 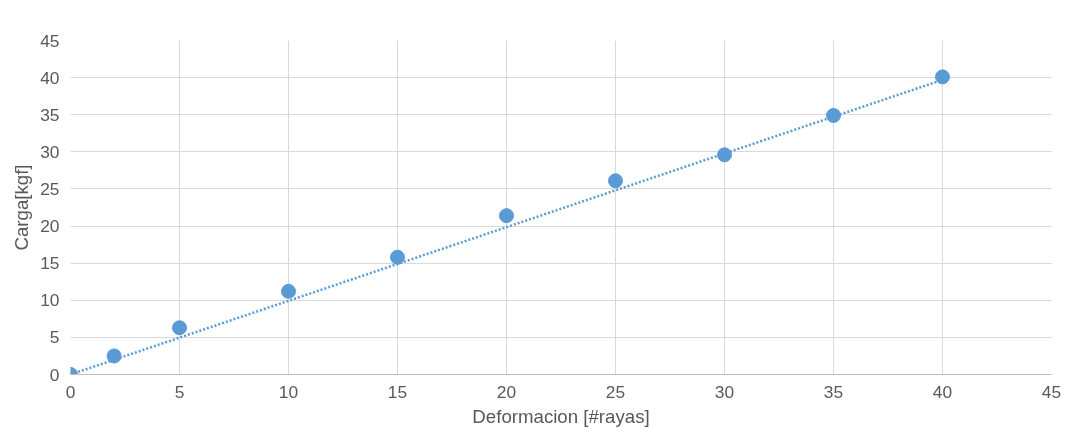 What do you see at coordinates (561, 416) in the screenshot?
I see `x-axis-title: Deformacion [#rayas]` at bounding box center [561, 416].